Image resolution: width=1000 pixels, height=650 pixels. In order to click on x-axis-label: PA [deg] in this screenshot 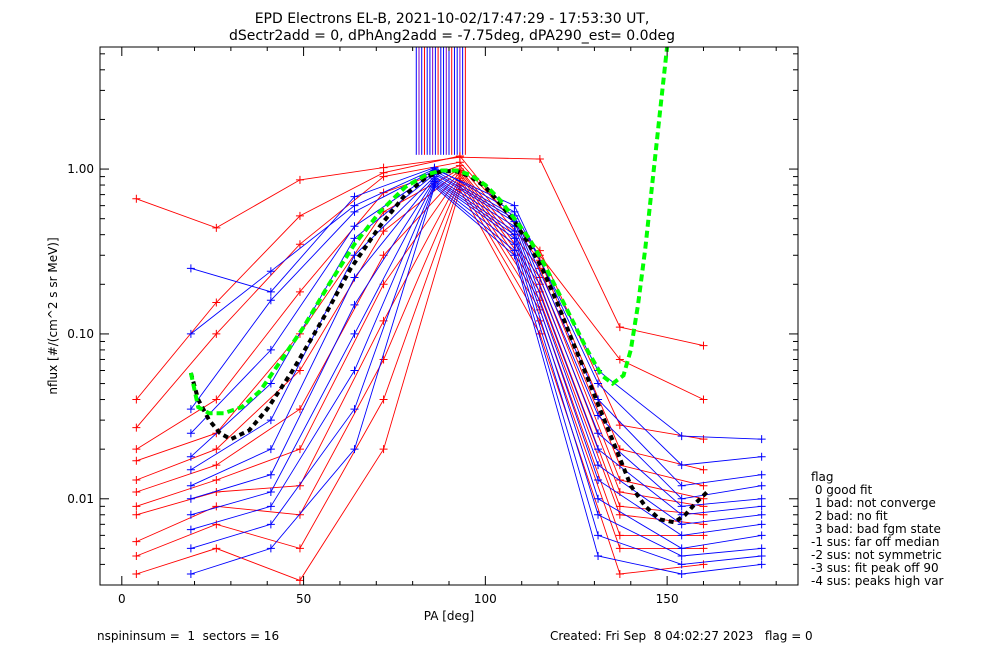, I will do `click(449, 616)`.